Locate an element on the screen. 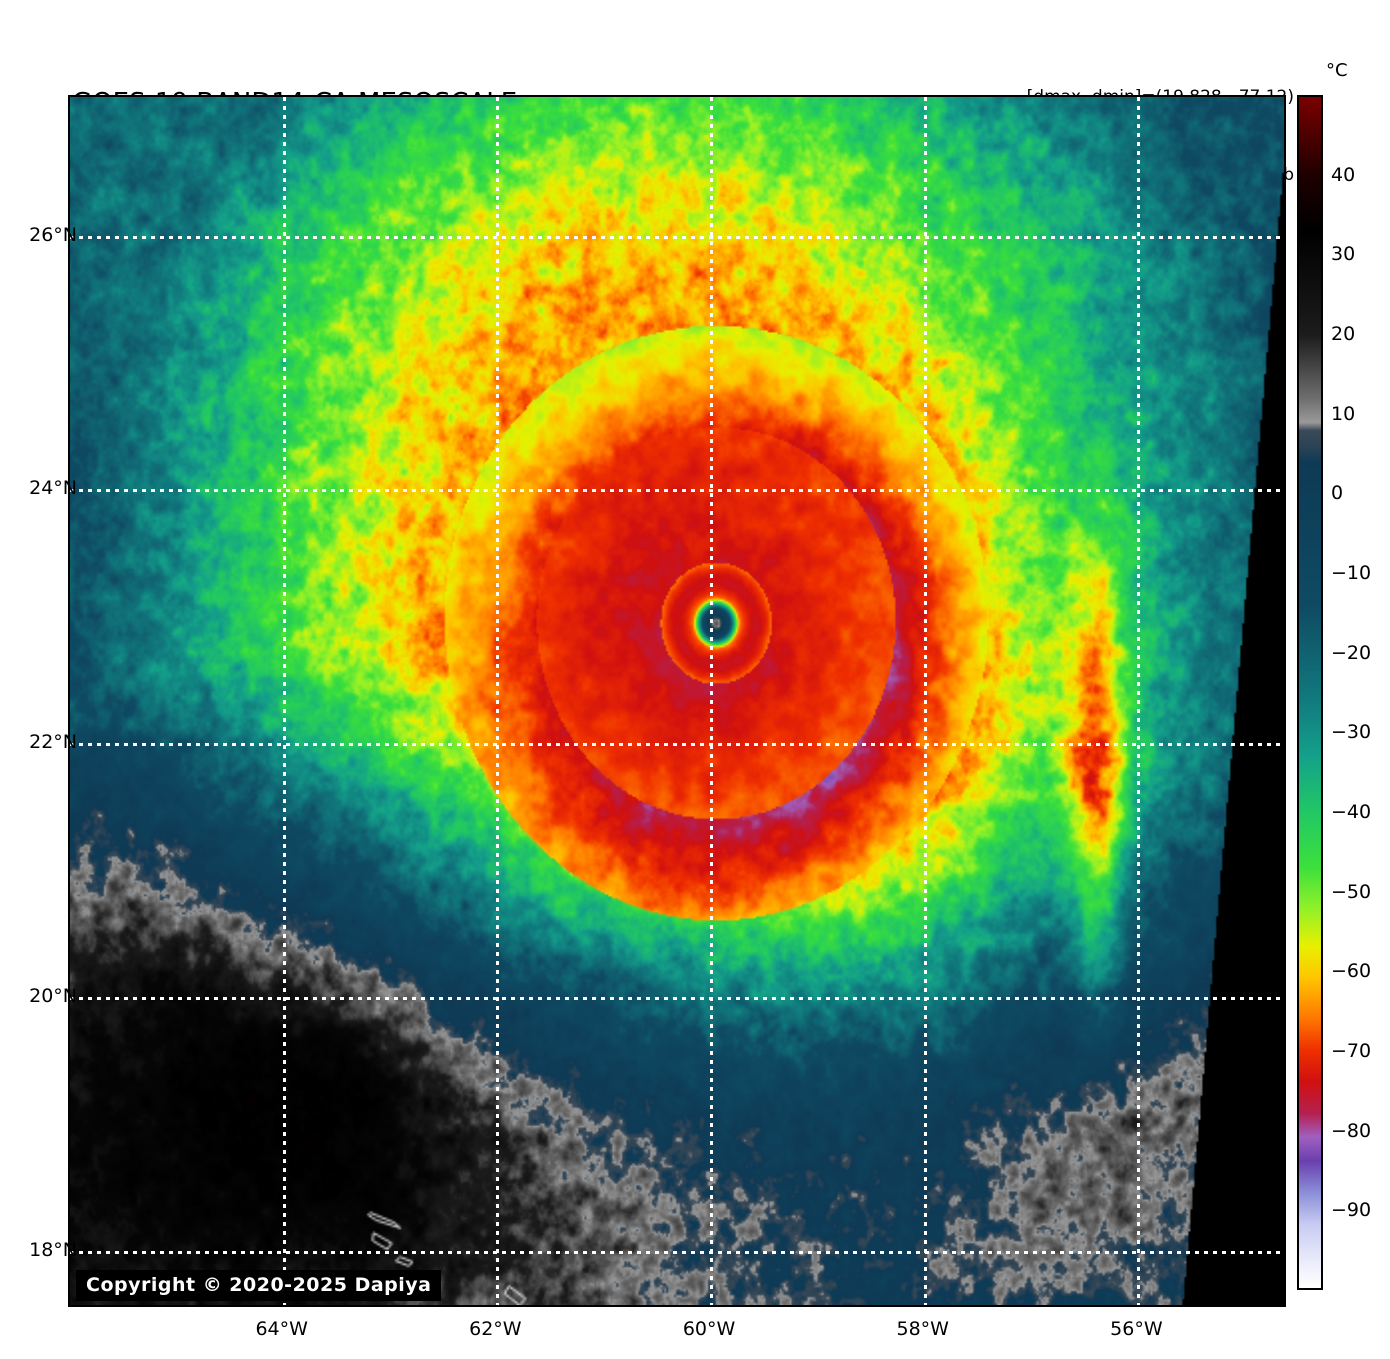 This screenshot has width=1390, height=1359. latitude-tick-label: 24°N is located at coordinates (53, 488).